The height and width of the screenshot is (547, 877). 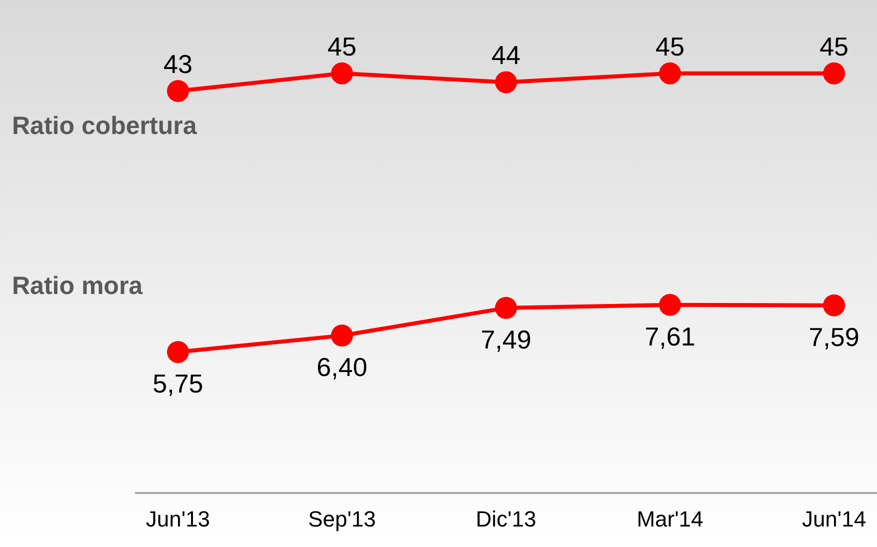 What do you see at coordinates (834, 519) in the screenshot?
I see `x-tick-label: Jun'14` at bounding box center [834, 519].